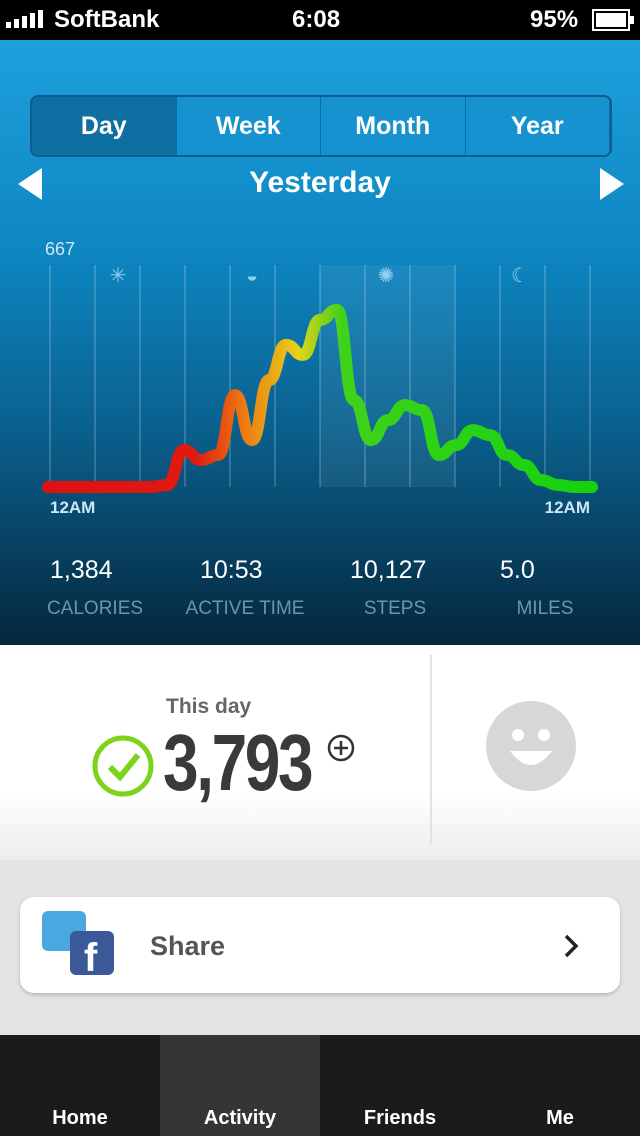 The image size is (640, 1136). Describe the element at coordinates (81, 570) in the screenshot. I see `stat-value: 1,384` at that location.